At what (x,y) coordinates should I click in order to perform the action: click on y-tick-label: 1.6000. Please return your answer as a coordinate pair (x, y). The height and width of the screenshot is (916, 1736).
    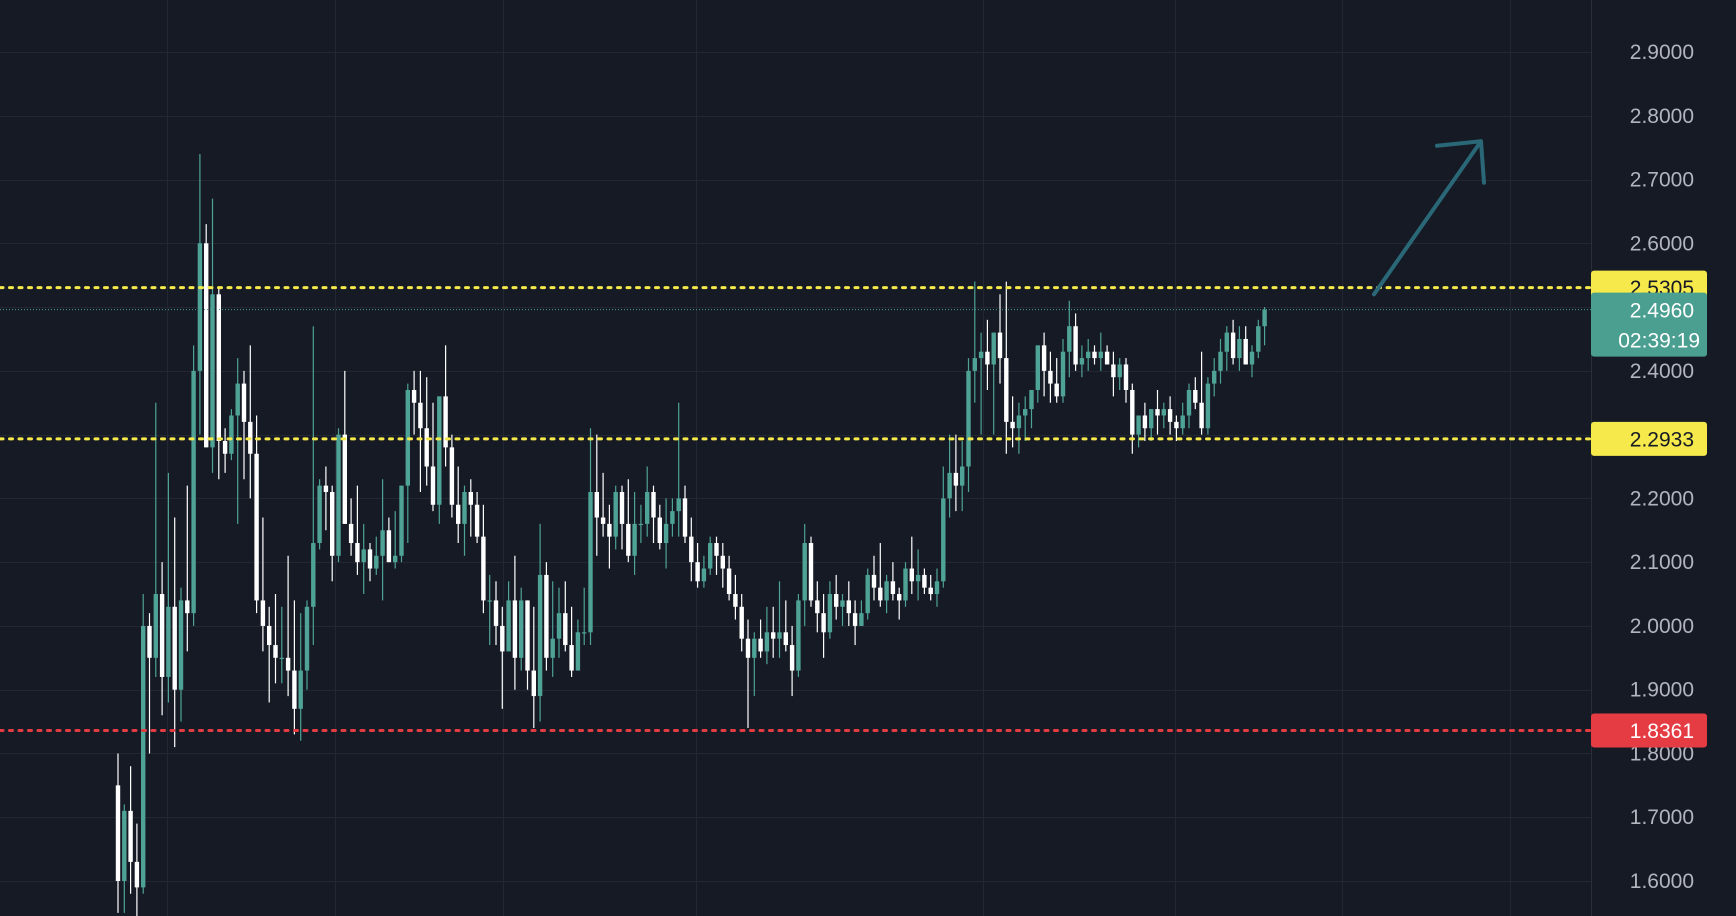
    Looking at the image, I should click on (1662, 881).